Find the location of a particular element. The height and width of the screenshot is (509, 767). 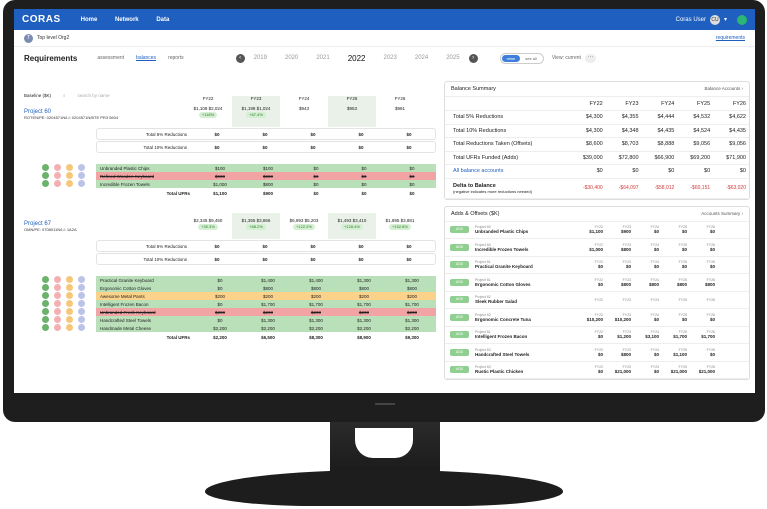

year-2019: 2019 is located at coordinates (260, 58).